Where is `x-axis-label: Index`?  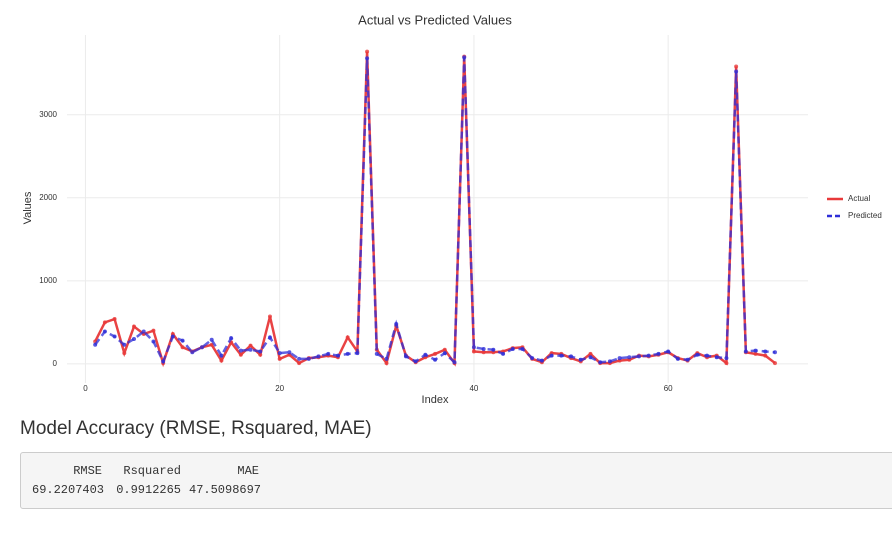 x-axis-label: Index is located at coordinates (435, 400).